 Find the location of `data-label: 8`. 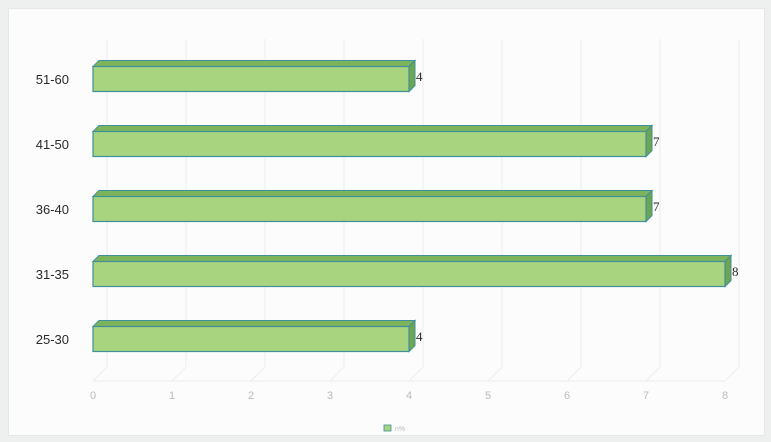

data-label: 8 is located at coordinates (735, 271).